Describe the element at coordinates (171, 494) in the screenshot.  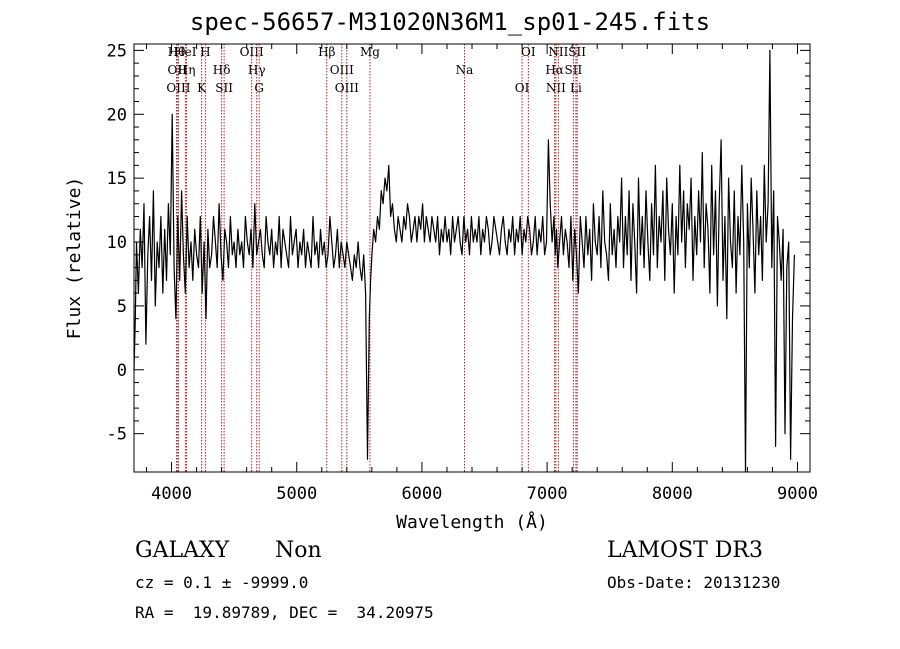
I see `x-tick-label: 4000` at that location.